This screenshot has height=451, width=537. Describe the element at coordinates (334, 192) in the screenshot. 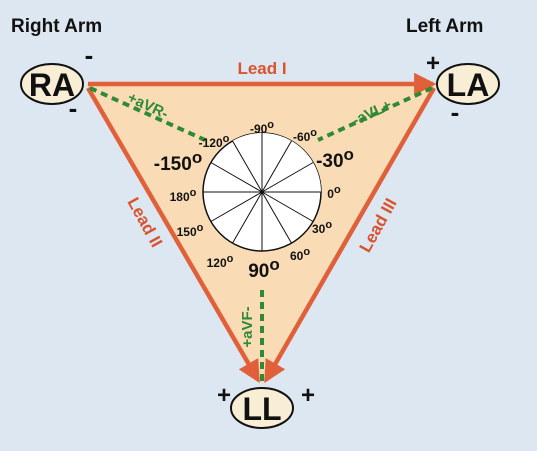

I see `angle-label-0: 0o` at that location.